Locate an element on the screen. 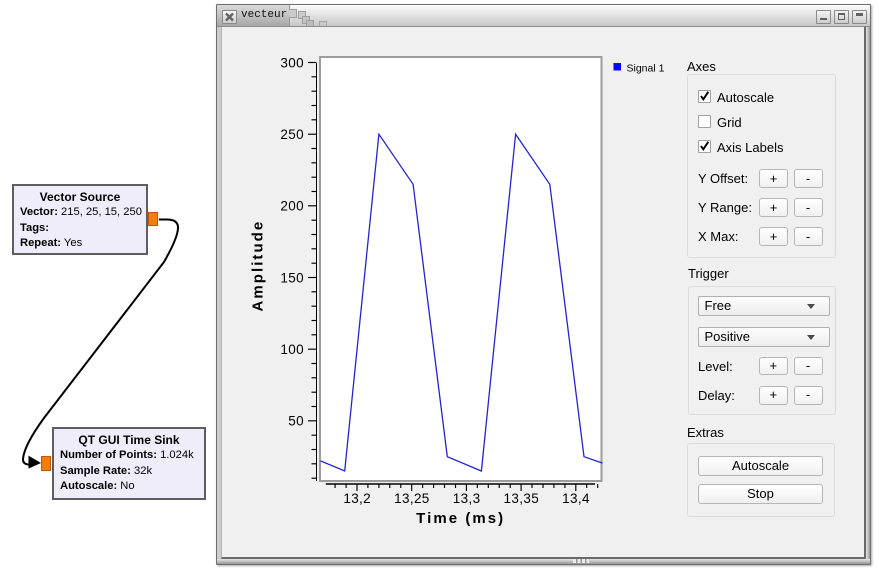 This screenshot has width=879, height=574. svg-text: 13,25 is located at coordinates (412, 498).